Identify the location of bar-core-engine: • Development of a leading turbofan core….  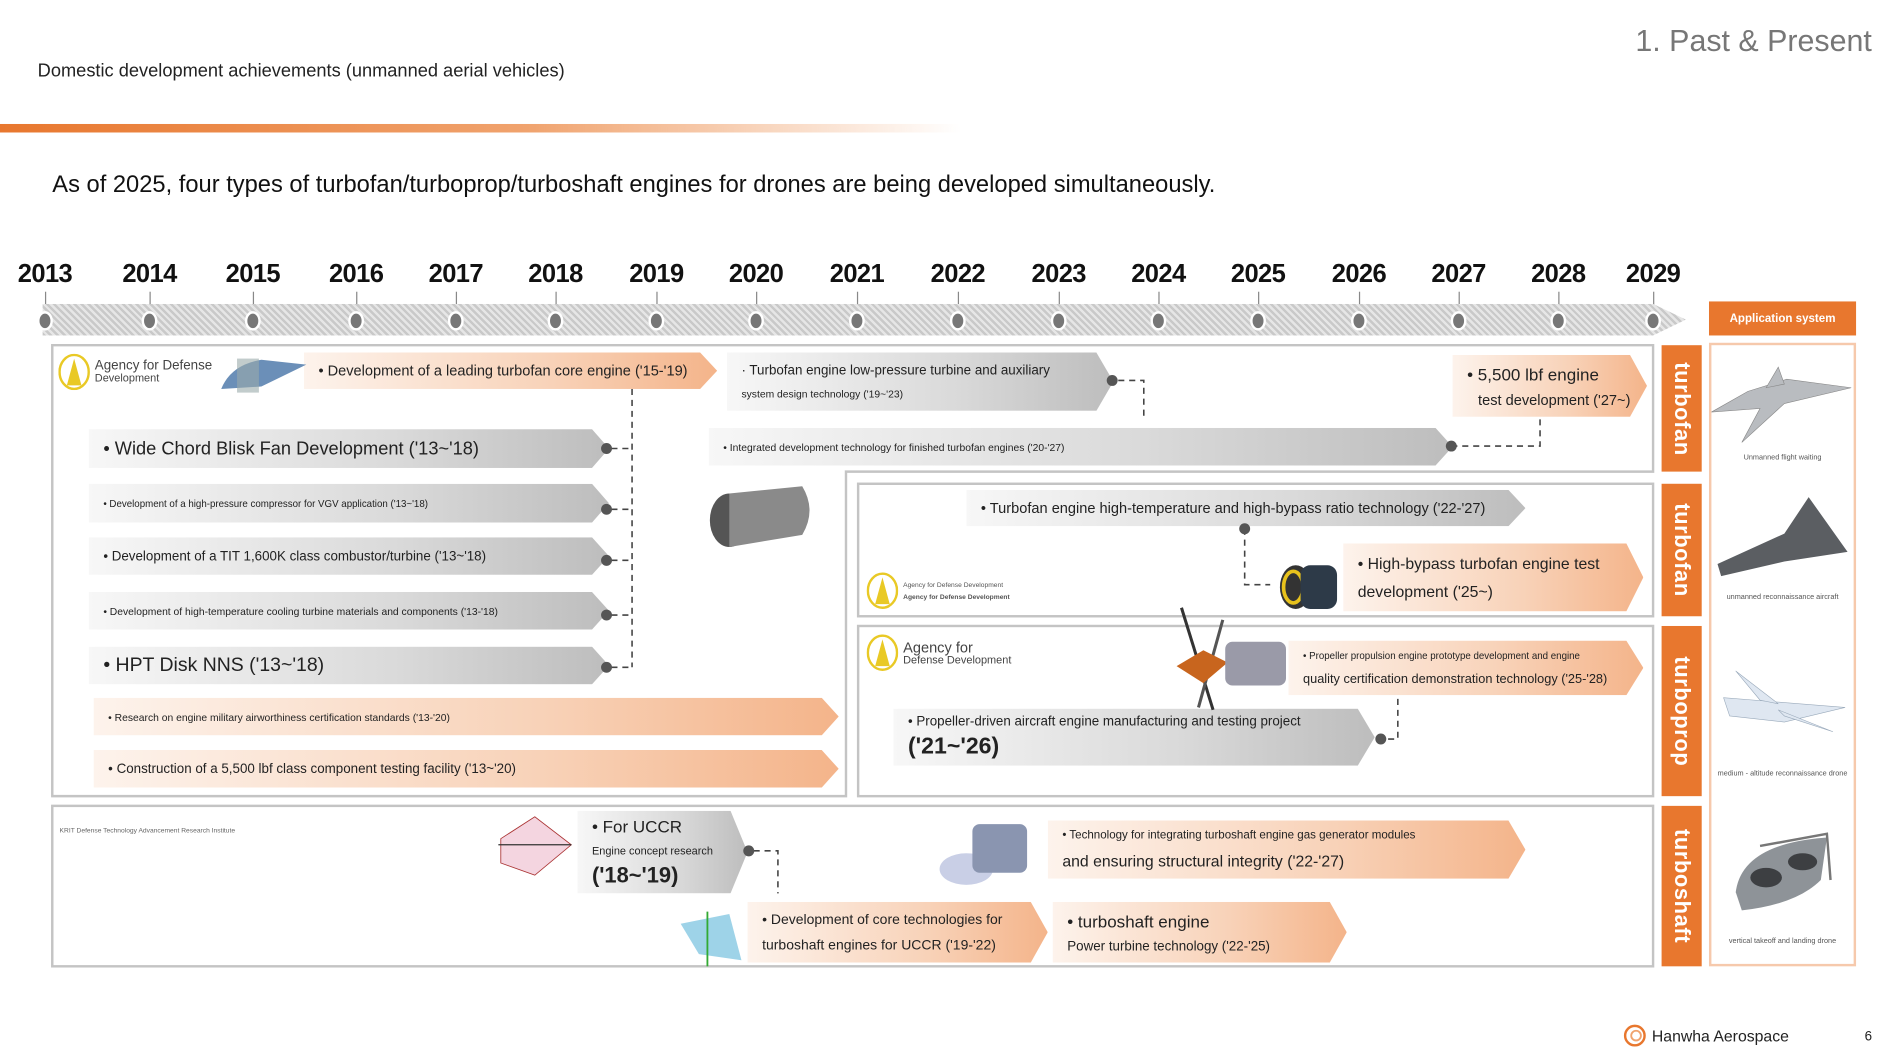
(510, 370).